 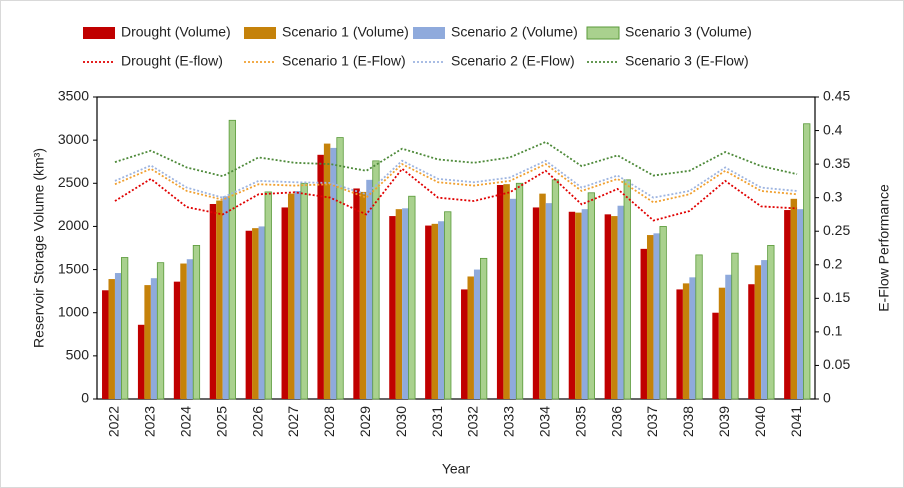 What do you see at coordinates (509, 421) in the screenshot?
I see `x-tick-label: 2033` at bounding box center [509, 421].